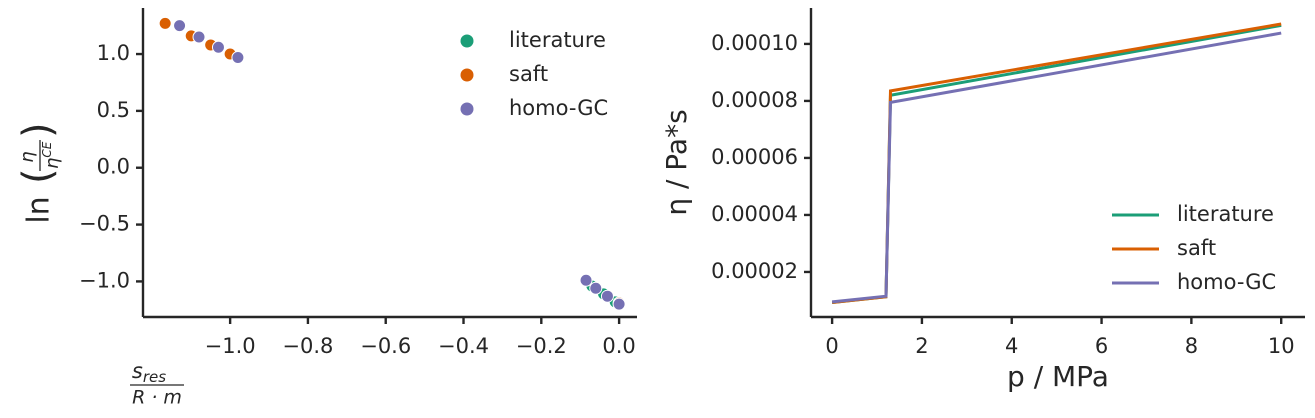 Image resolution: width=1315 pixels, height=418 pixels. What do you see at coordinates (104, 224) in the screenshot?
I see `y-tick-label: −0.5` at bounding box center [104, 224].